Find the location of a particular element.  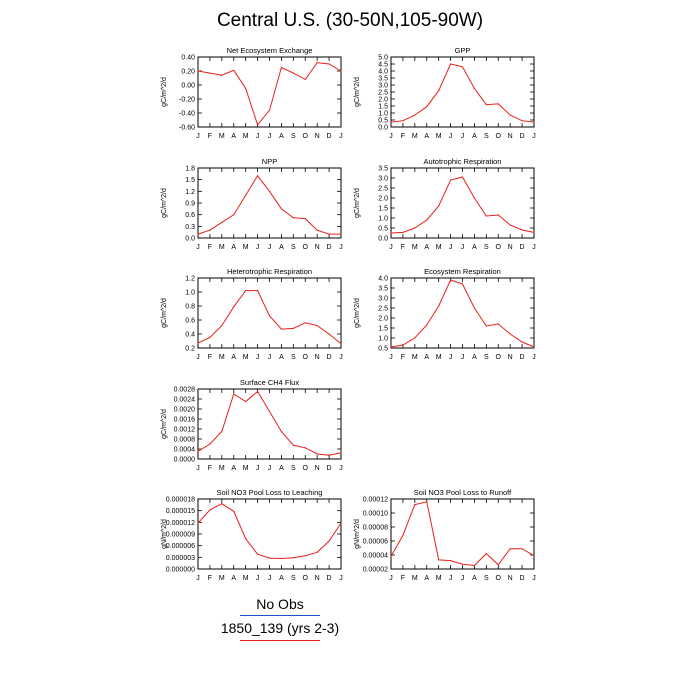

panel-8-ytick-label: 0.000018 is located at coordinates (180, 500).